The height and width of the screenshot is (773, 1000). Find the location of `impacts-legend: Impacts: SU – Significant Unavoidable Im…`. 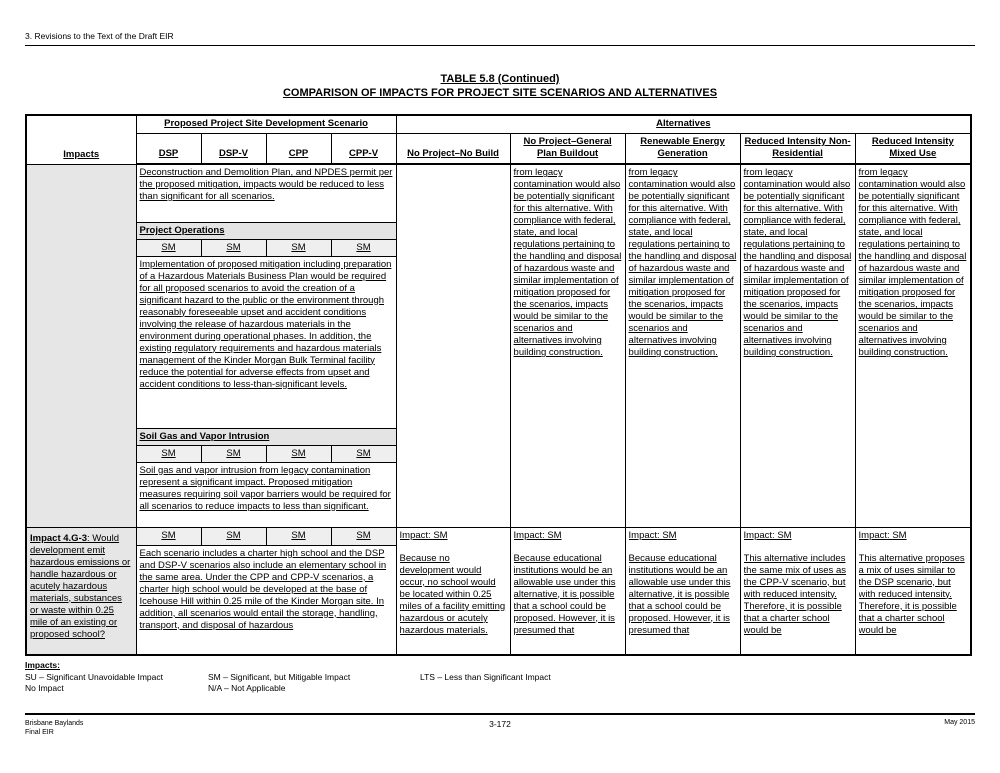

impacts-legend: Impacts: SU – Significant Unavoidable Im… is located at coordinates (497, 676).